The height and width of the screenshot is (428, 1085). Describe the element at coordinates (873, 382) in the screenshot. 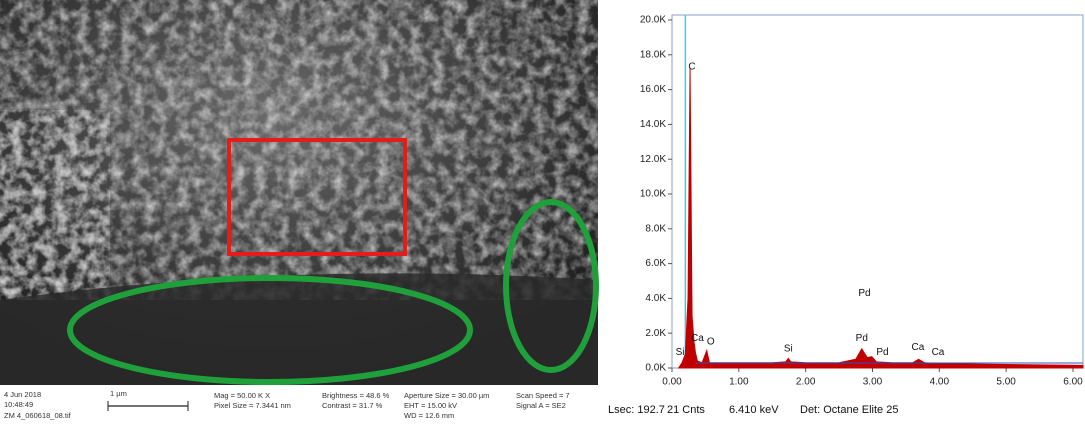

I see `x-tick-label: 3.00` at that location.